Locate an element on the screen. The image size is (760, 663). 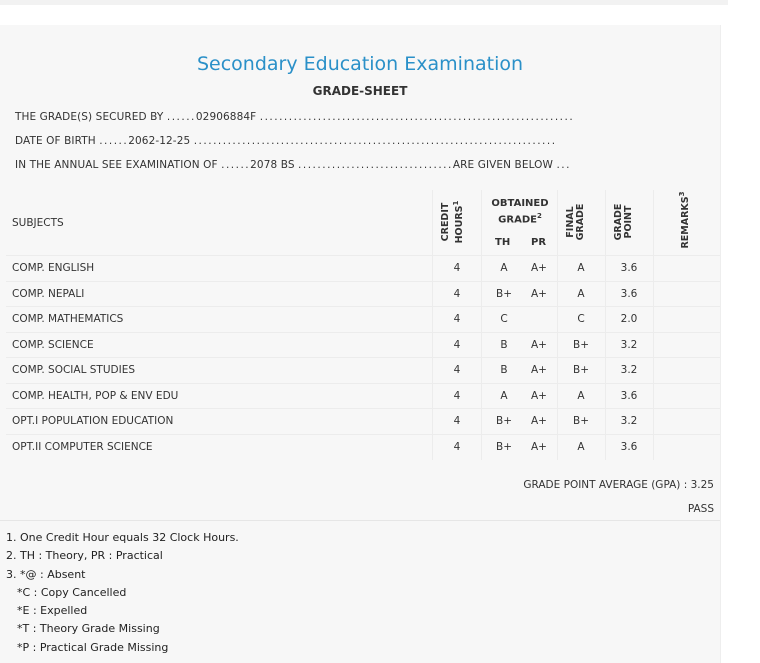
footnote: *T : Theory Grade Missing is located at coordinates (88, 629).